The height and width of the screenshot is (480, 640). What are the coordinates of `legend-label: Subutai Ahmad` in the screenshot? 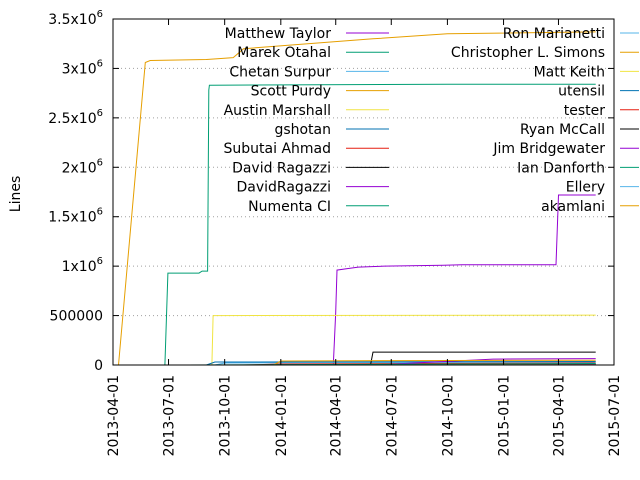 It's located at (277, 149).